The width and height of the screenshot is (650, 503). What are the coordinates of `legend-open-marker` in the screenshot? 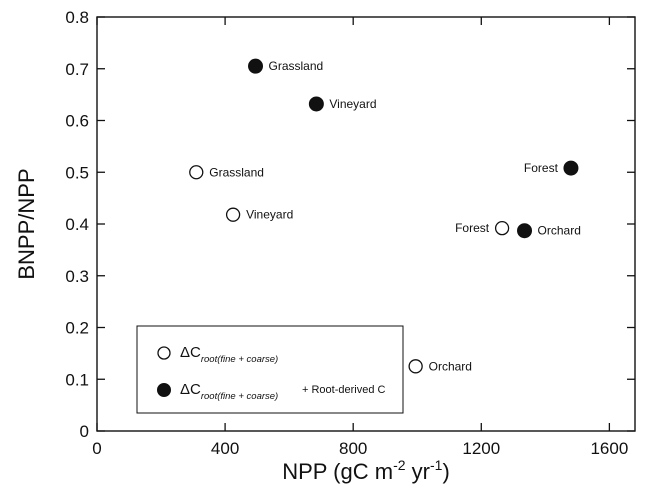 It's located at (164, 353).